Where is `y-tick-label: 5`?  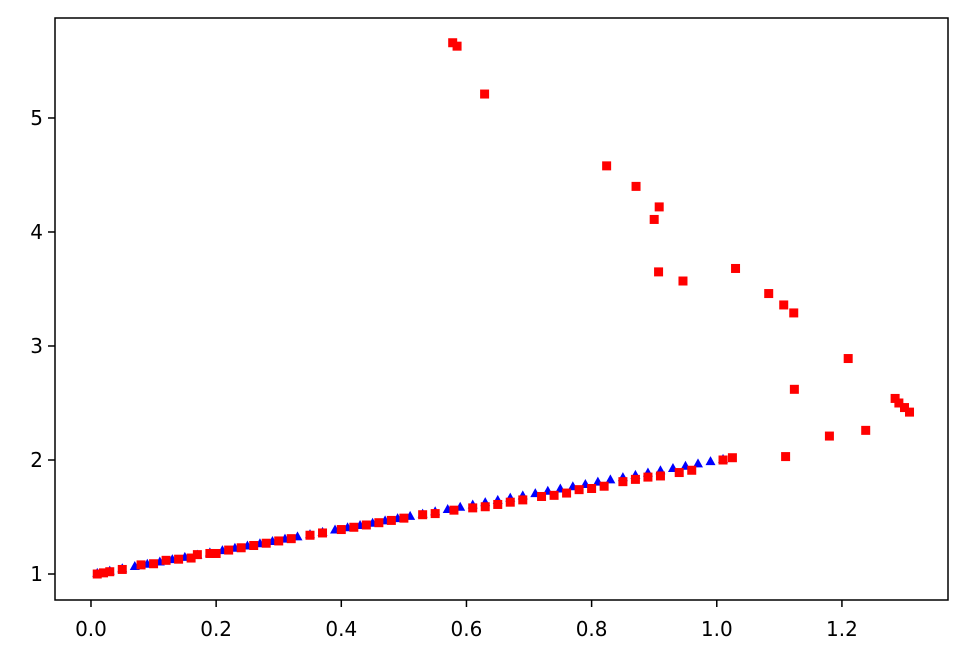 y-tick-label: 5 is located at coordinates (36, 118).